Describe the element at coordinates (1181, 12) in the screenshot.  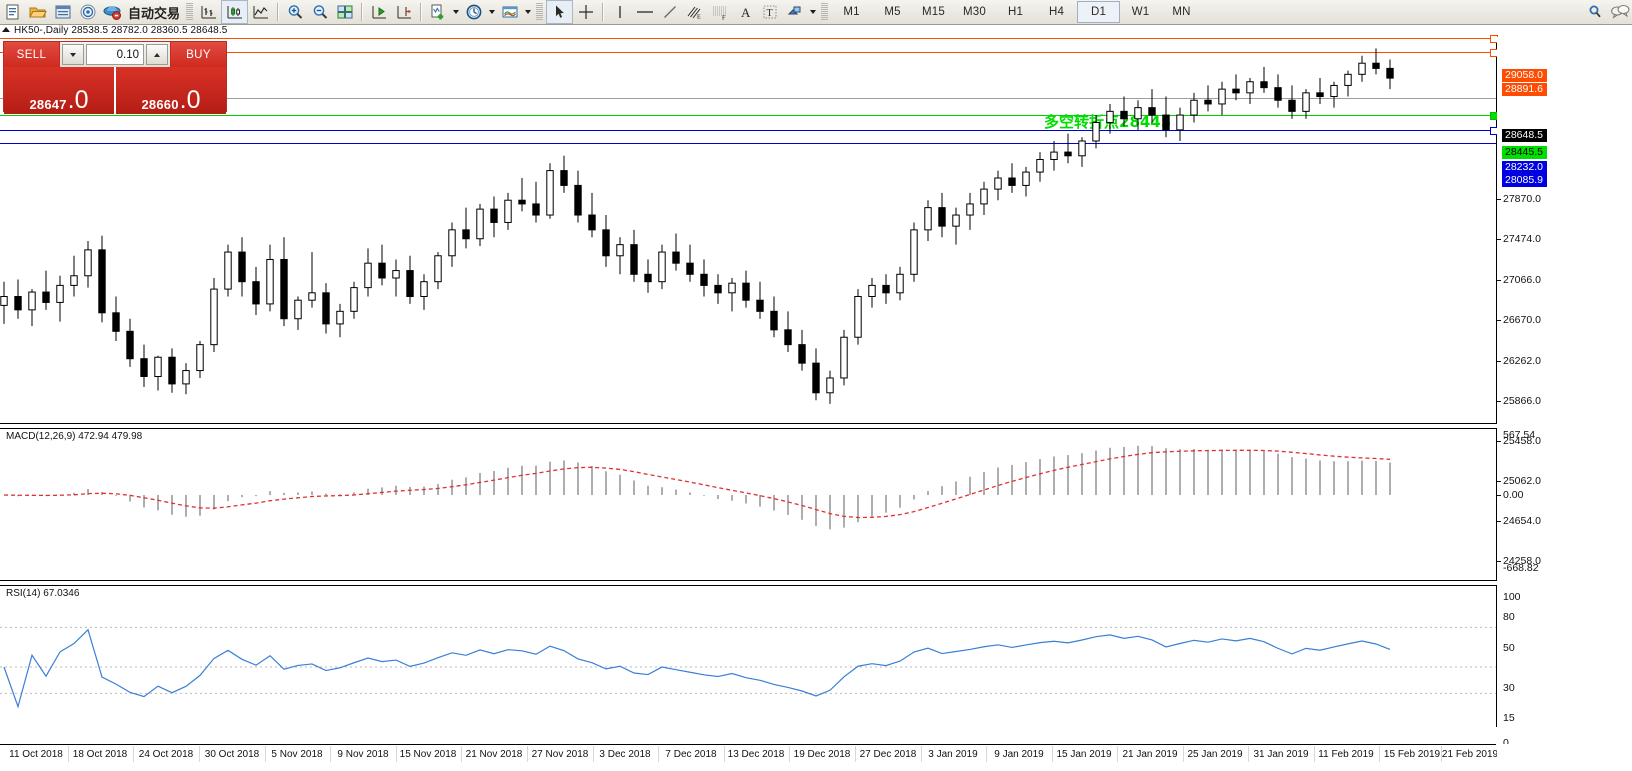
I see `timeframe-mn: MN` at that location.